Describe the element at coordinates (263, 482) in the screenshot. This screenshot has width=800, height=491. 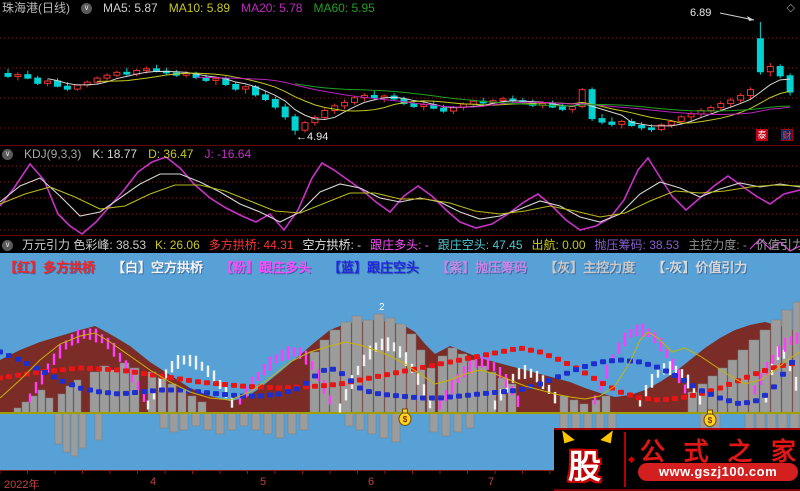
I see `axis-label: 5` at that location.